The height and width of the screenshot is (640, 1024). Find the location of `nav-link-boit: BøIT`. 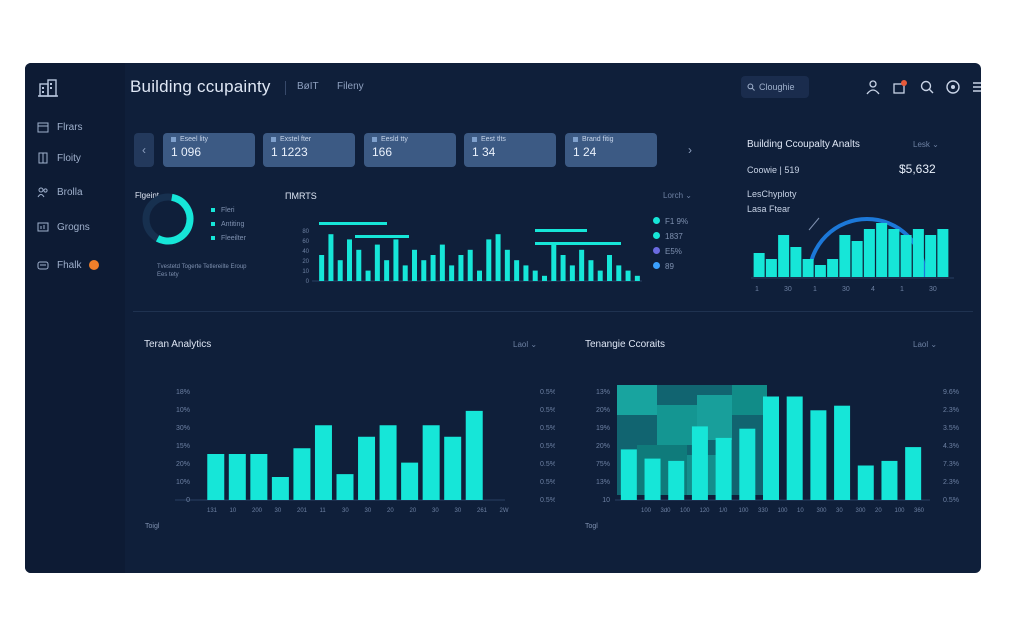

nav-link-boit: BøIT is located at coordinates (308, 86).